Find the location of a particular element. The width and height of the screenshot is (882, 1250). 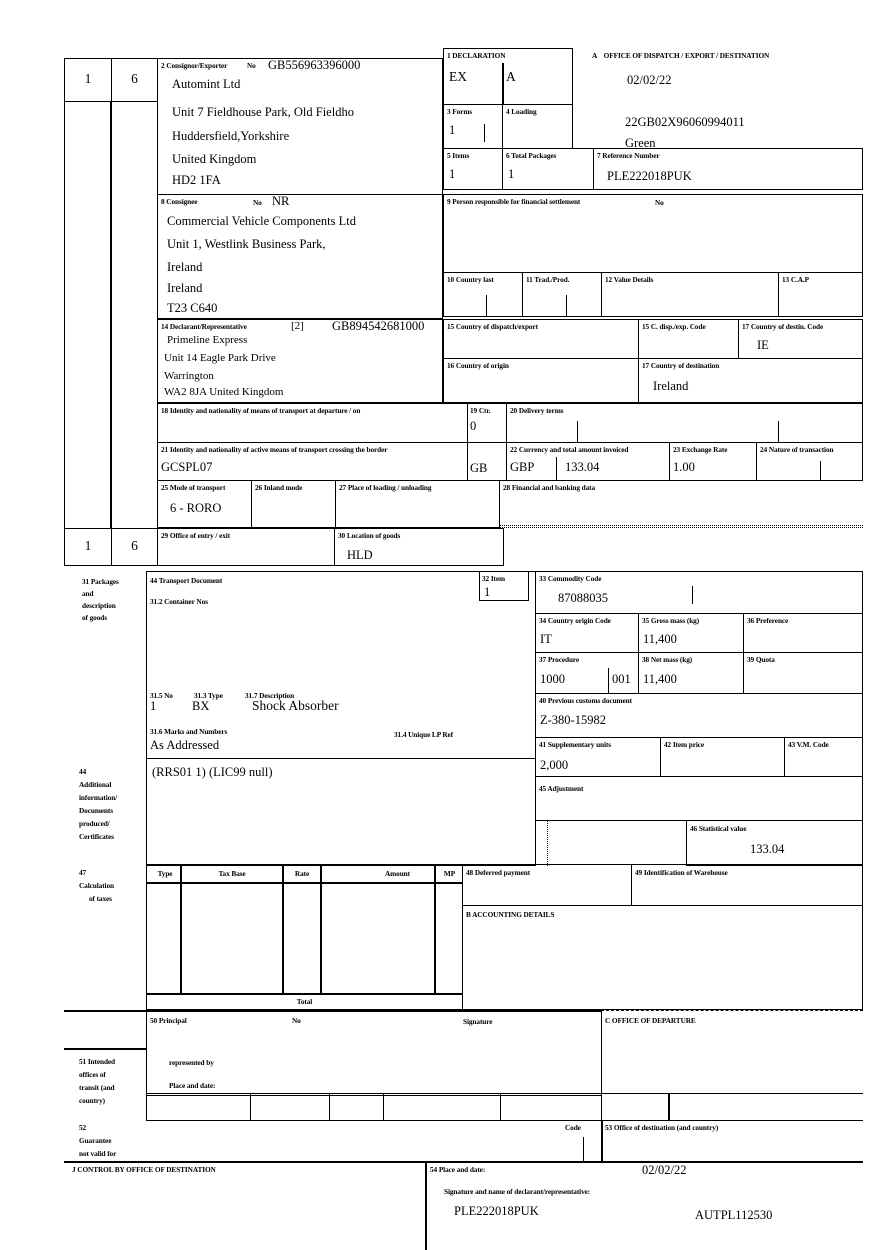

box-52-label-line-0: 52 is located at coordinates (83, 1127).